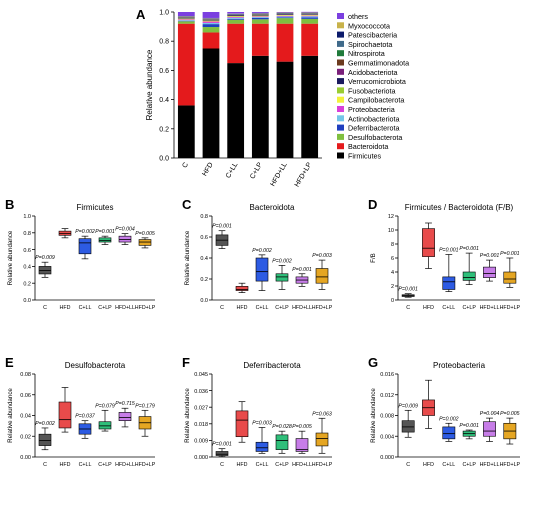  Describe the element at coordinates (368, 146) in the screenshot. I see `legend-label: Bacteroidota` at that location.